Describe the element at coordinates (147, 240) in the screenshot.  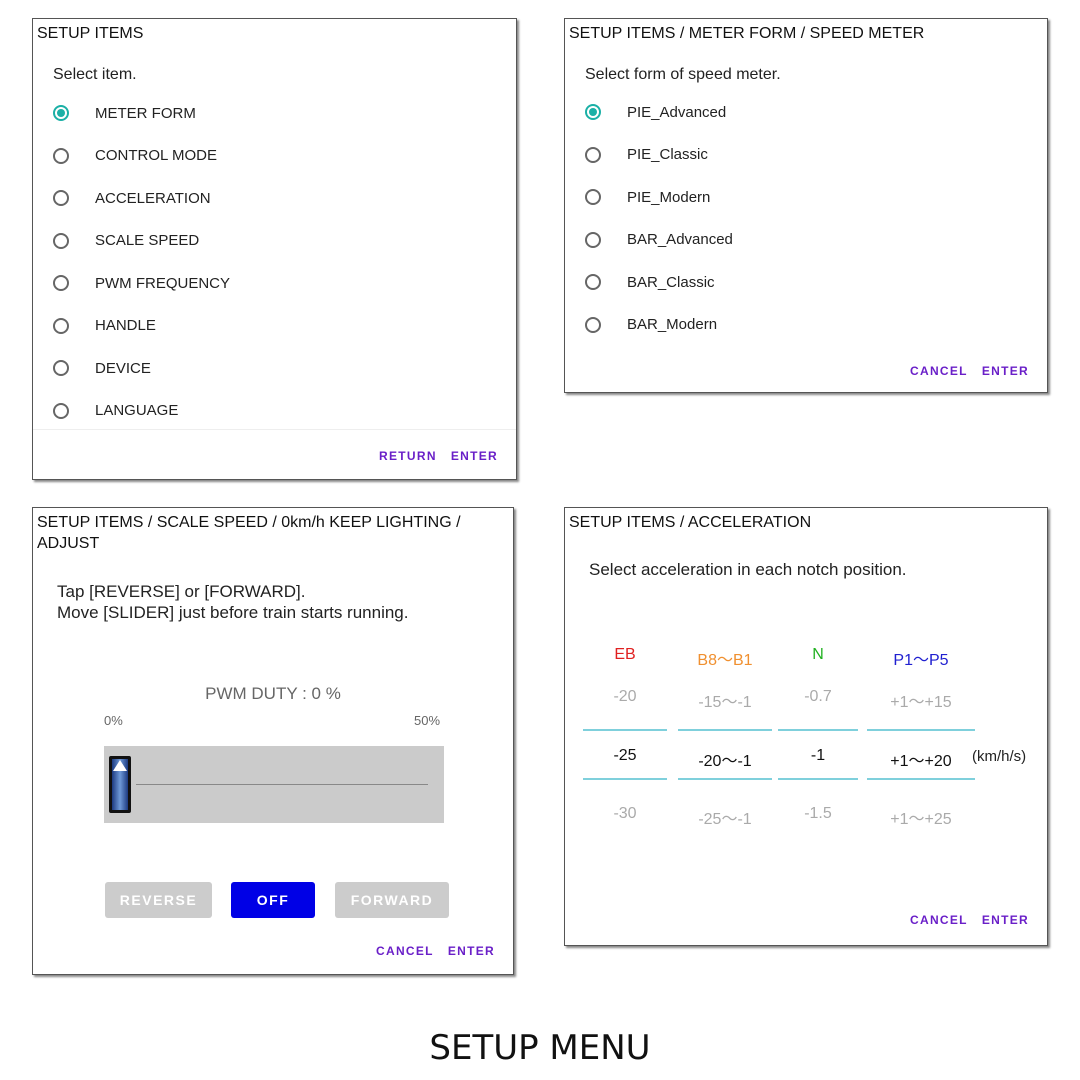
I see `option-label: SCALE SPEED` at that location.